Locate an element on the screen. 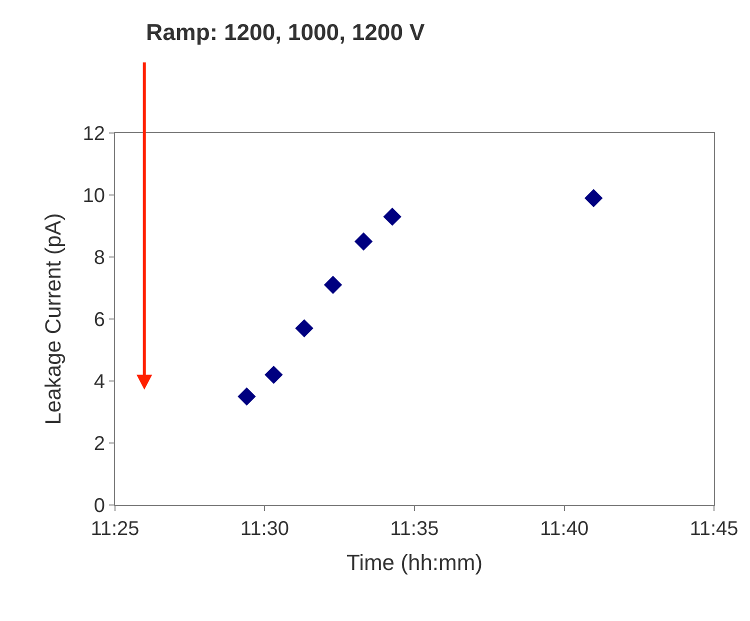 This screenshot has height=621, width=750. y-tick-label: 12 is located at coordinates (93, 134).